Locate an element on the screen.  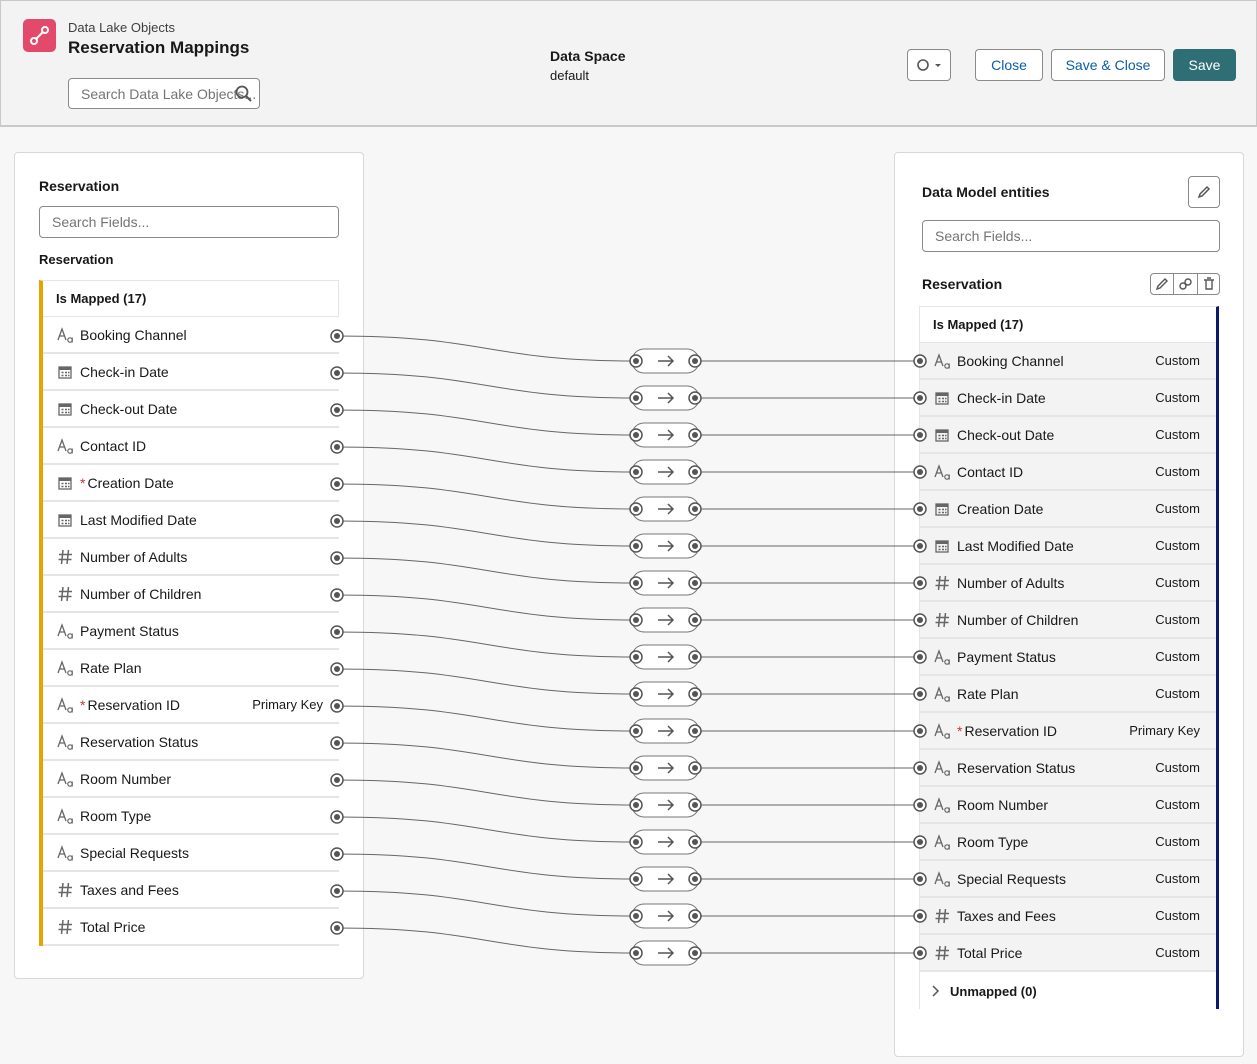
field-row: Number of Children Custom is located at coordinates (1068, 620).